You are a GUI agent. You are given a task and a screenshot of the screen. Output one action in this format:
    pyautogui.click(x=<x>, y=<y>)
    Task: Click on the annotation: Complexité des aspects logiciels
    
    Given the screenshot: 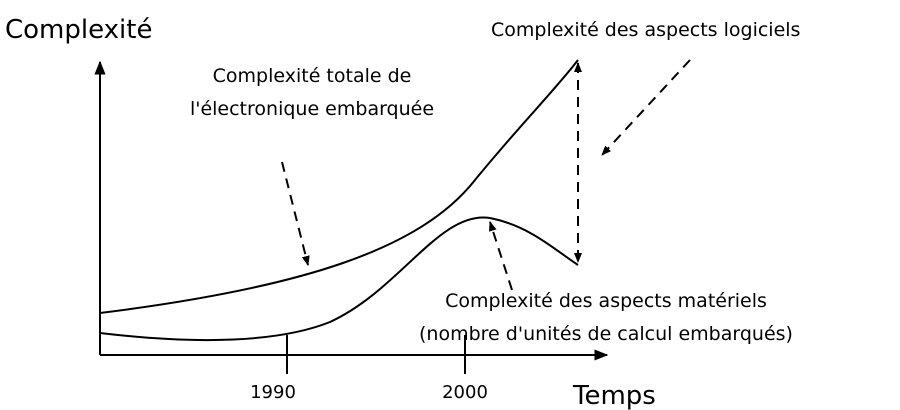 What is the action you would take?
    pyautogui.click(x=645, y=30)
    